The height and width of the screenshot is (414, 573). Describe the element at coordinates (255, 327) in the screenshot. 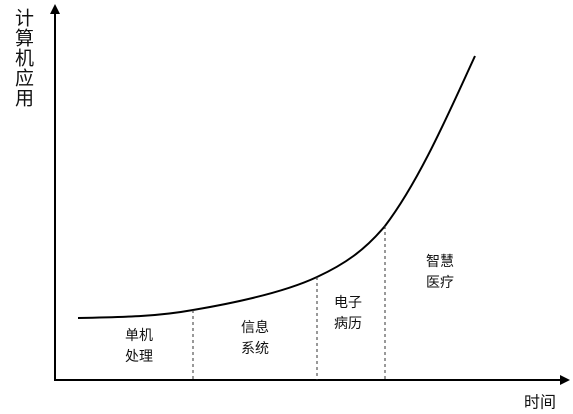

I see `stage-label: 信息` at that location.